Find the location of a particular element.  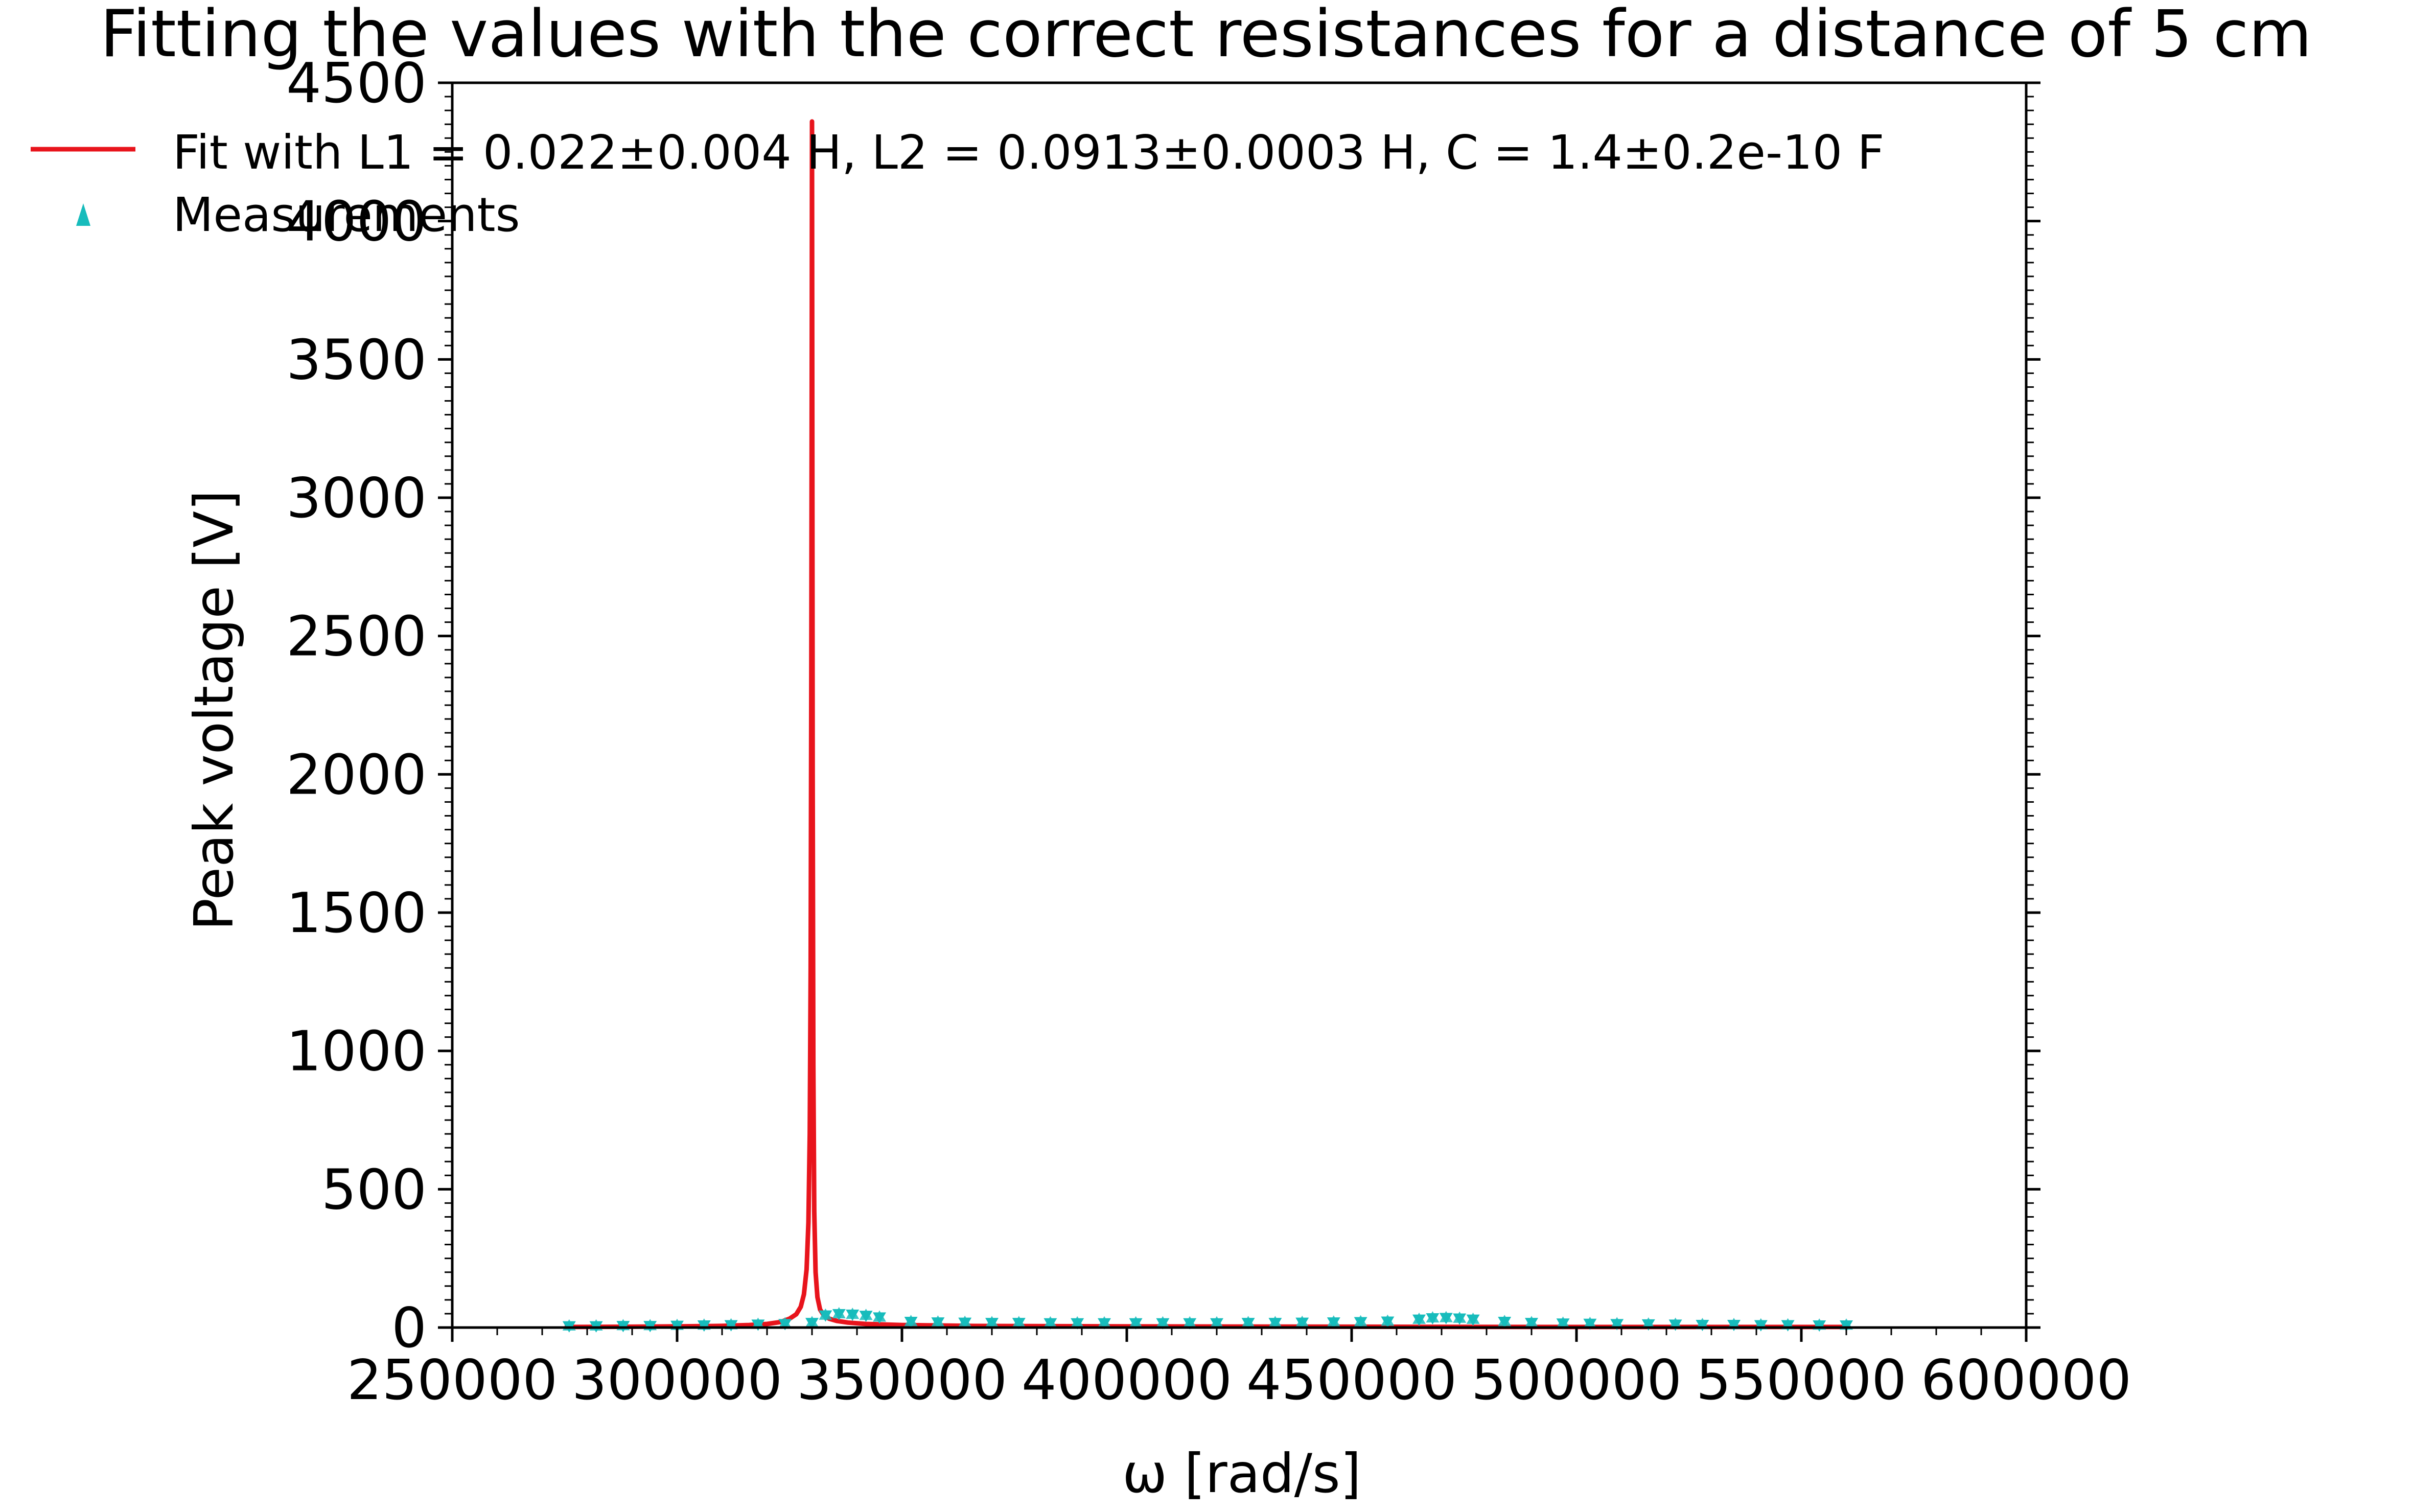

y-tick-label: 2500 is located at coordinates (356, 637).